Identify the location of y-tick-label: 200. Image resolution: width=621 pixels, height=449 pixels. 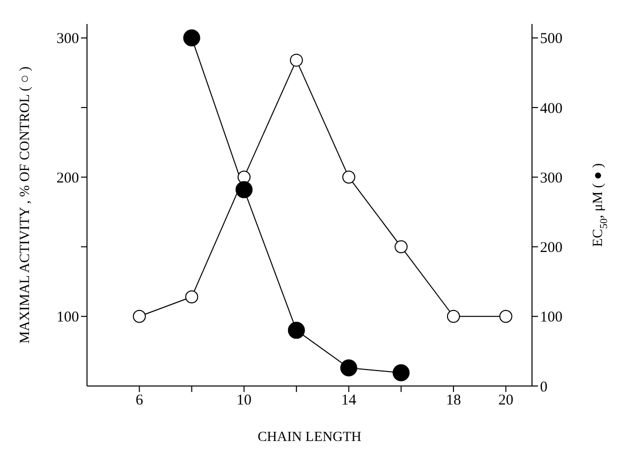
(67, 178).